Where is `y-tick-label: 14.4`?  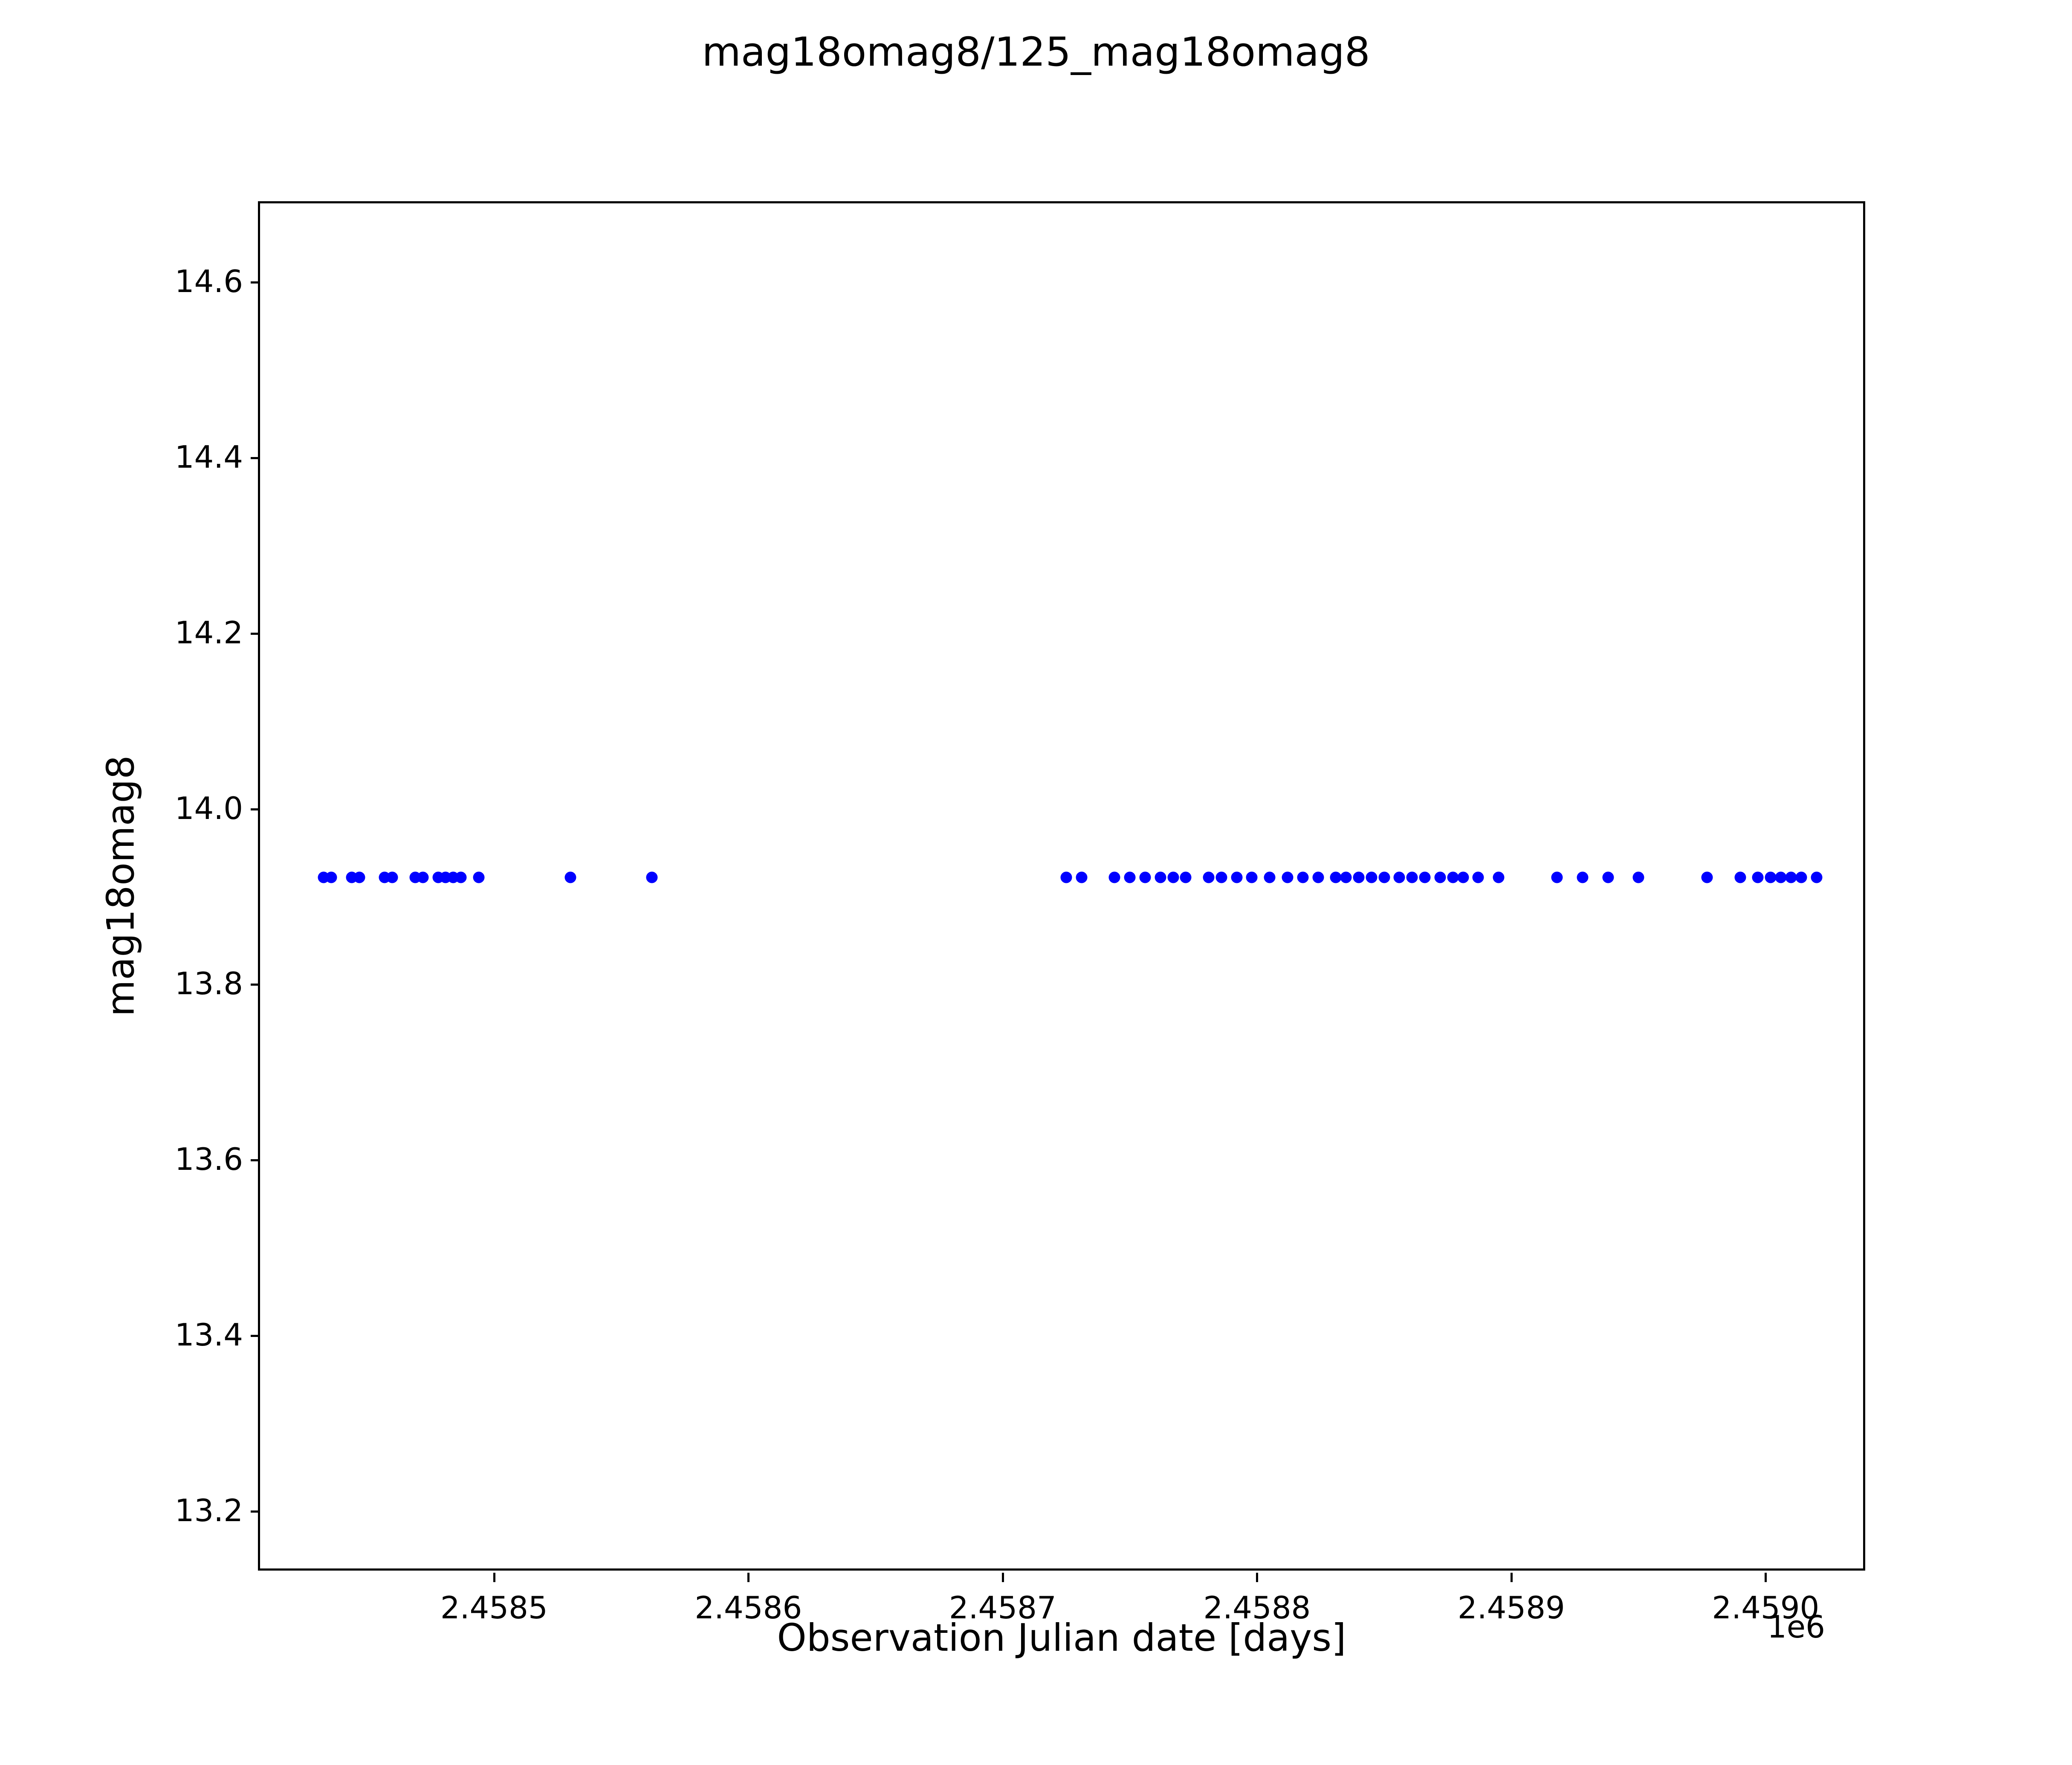 y-tick-label: 14.4 is located at coordinates (208, 457).